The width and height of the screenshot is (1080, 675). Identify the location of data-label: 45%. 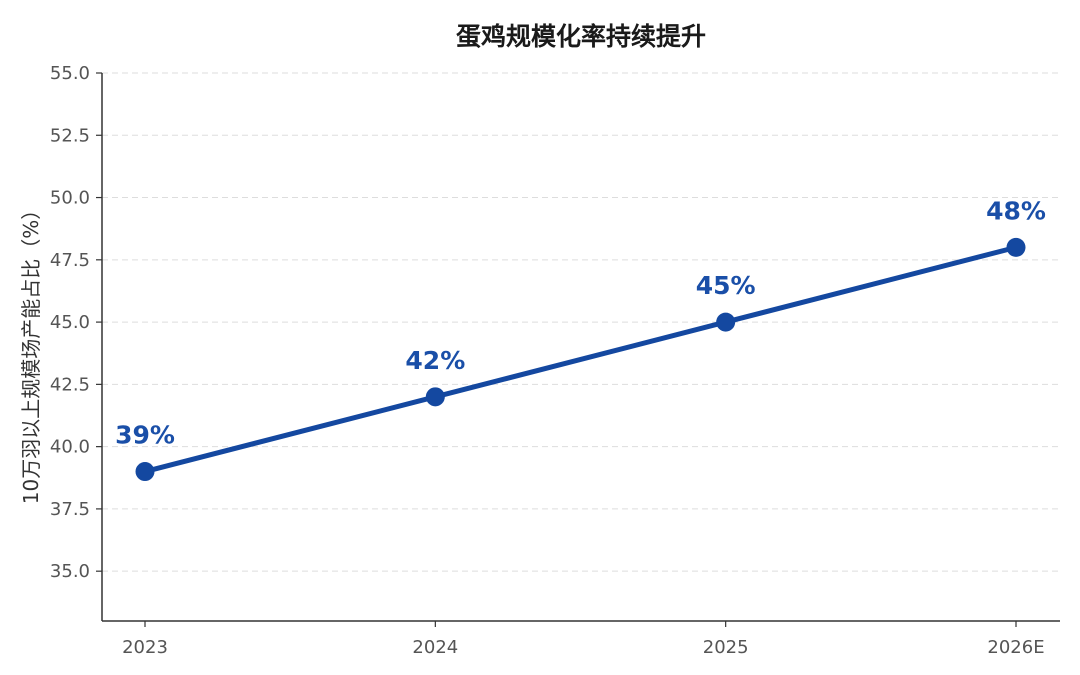
(726, 285).